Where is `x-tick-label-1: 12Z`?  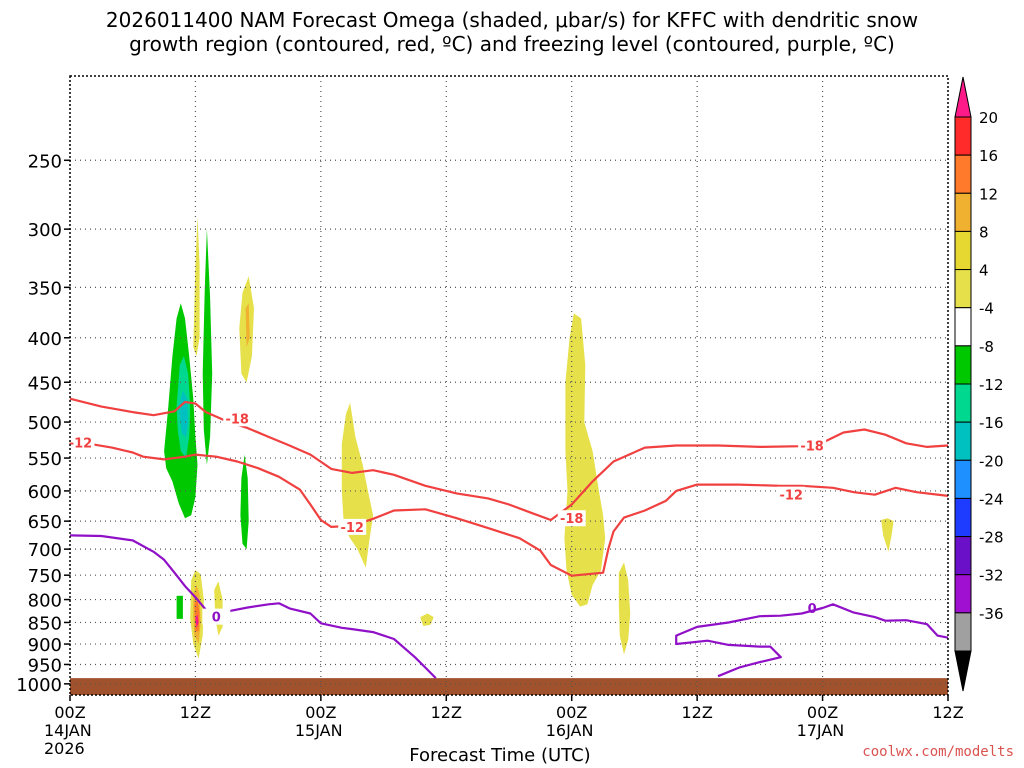 x-tick-label-1: 12Z is located at coordinates (195, 712).